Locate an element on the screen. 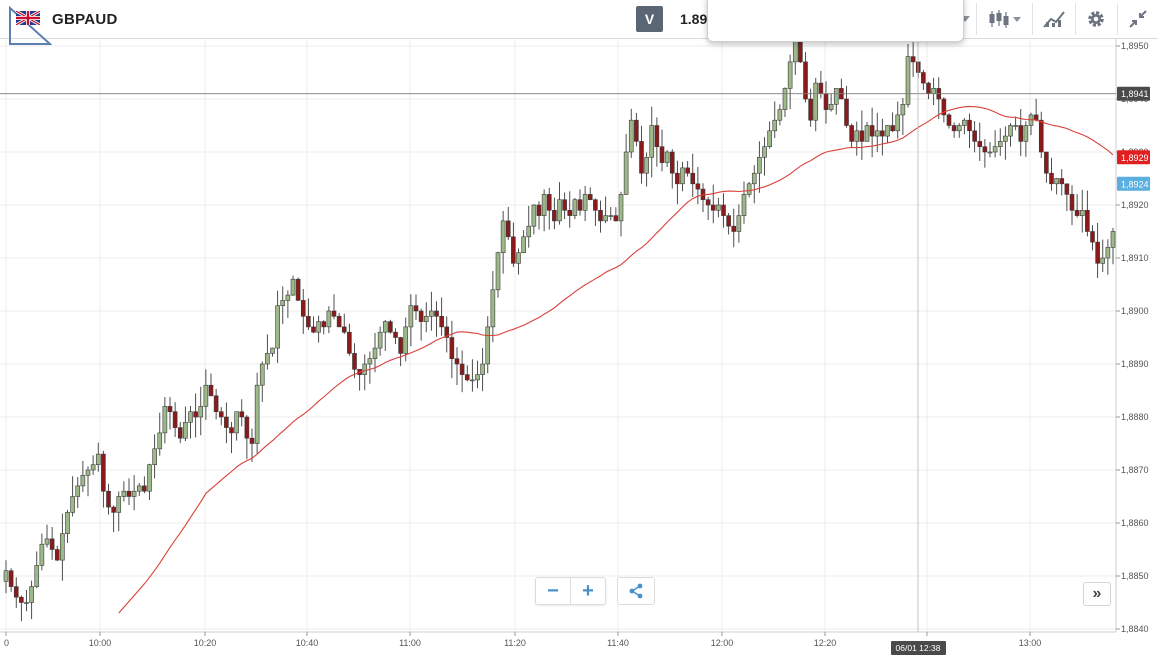 Image resolution: width=1158 pixels, height=657 pixels. x-tick-label: 11:40 is located at coordinates (618, 643).